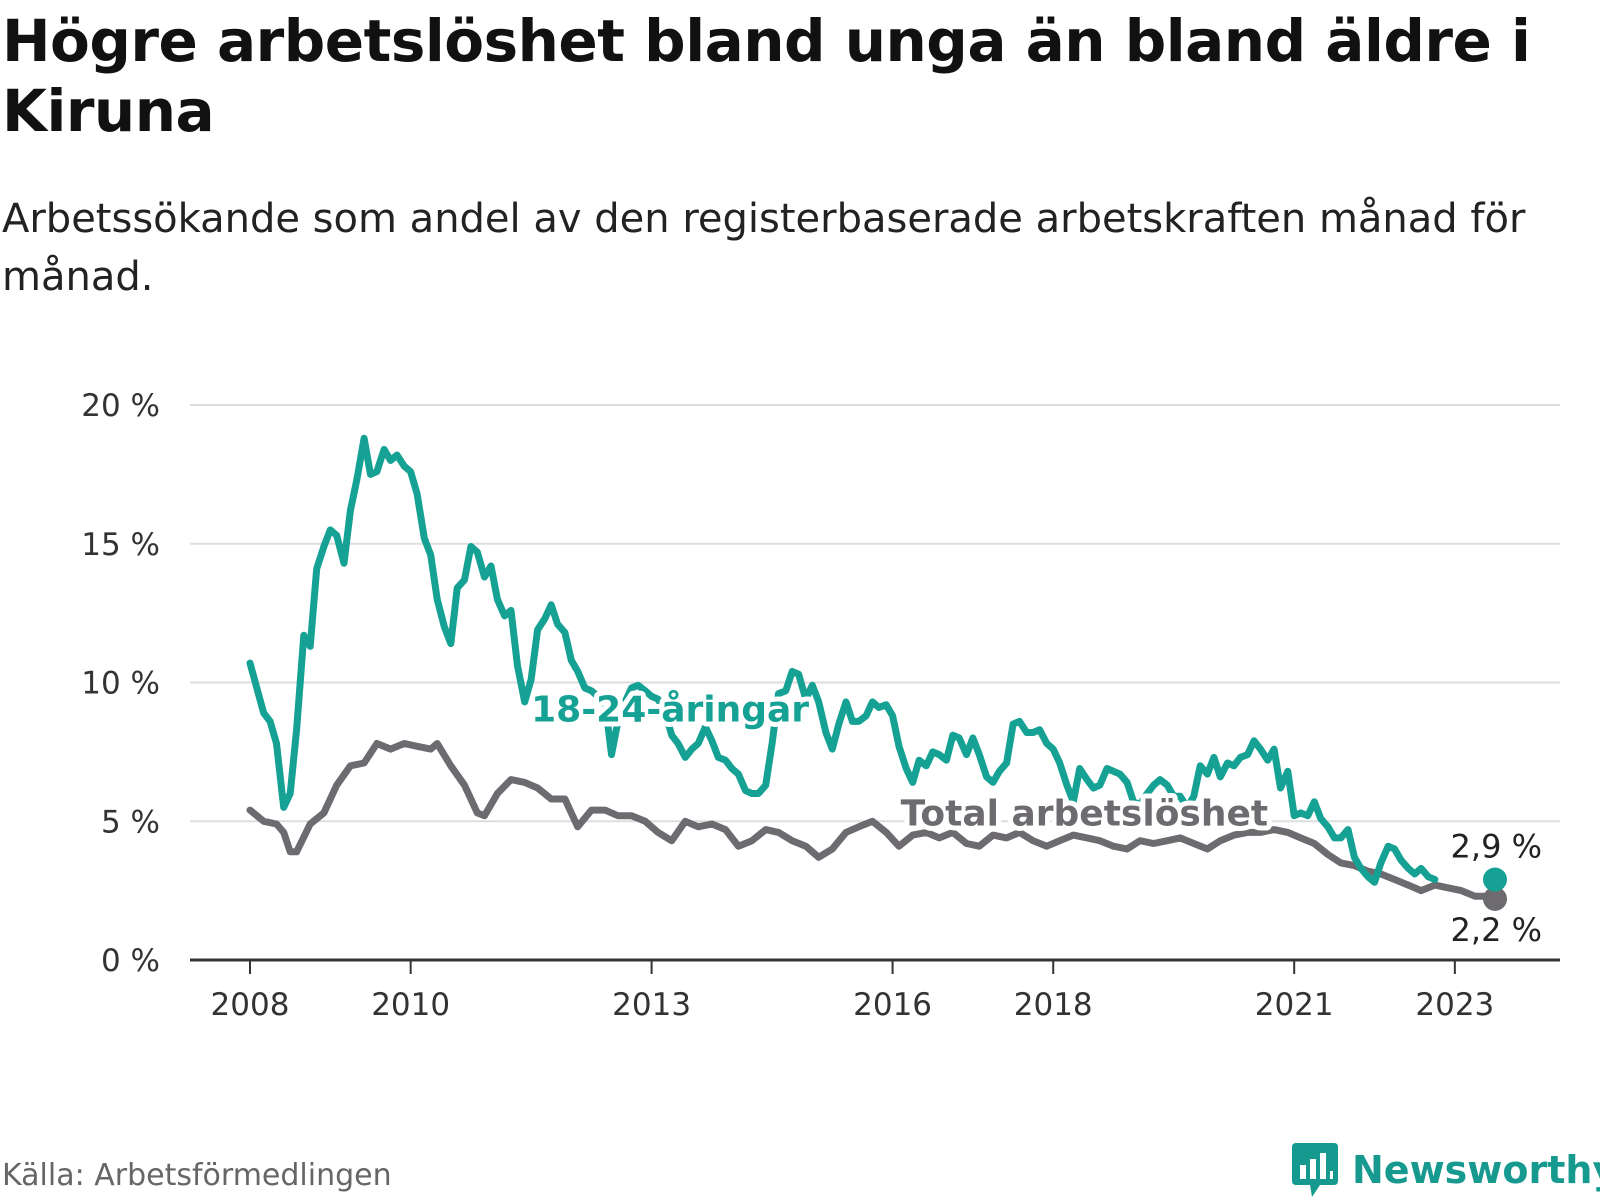 Image resolution: width=1600 pixels, height=1200 pixels. What do you see at coordinates (892, 1005) in the screenshot?
I see `x-tick-label: 2016` at bounding box center [892, 1005].